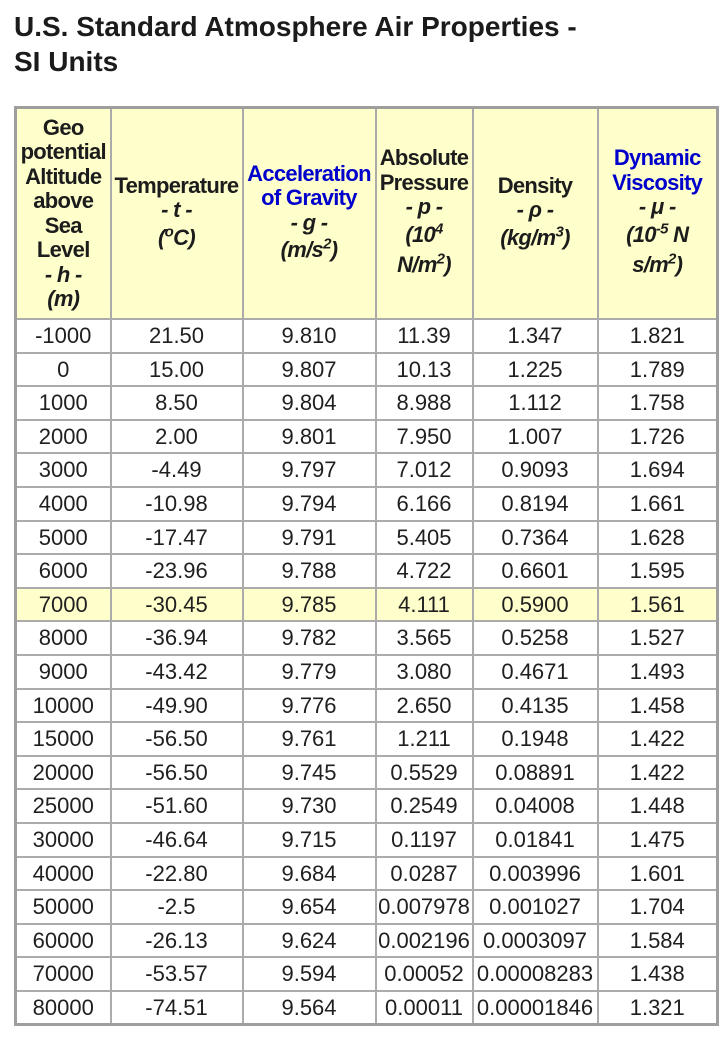 This screenshot has height=1040, width=720. Describe the element at coordinates (528, 237) in the screenshot. I see `header-text: (kg/m` at that location.